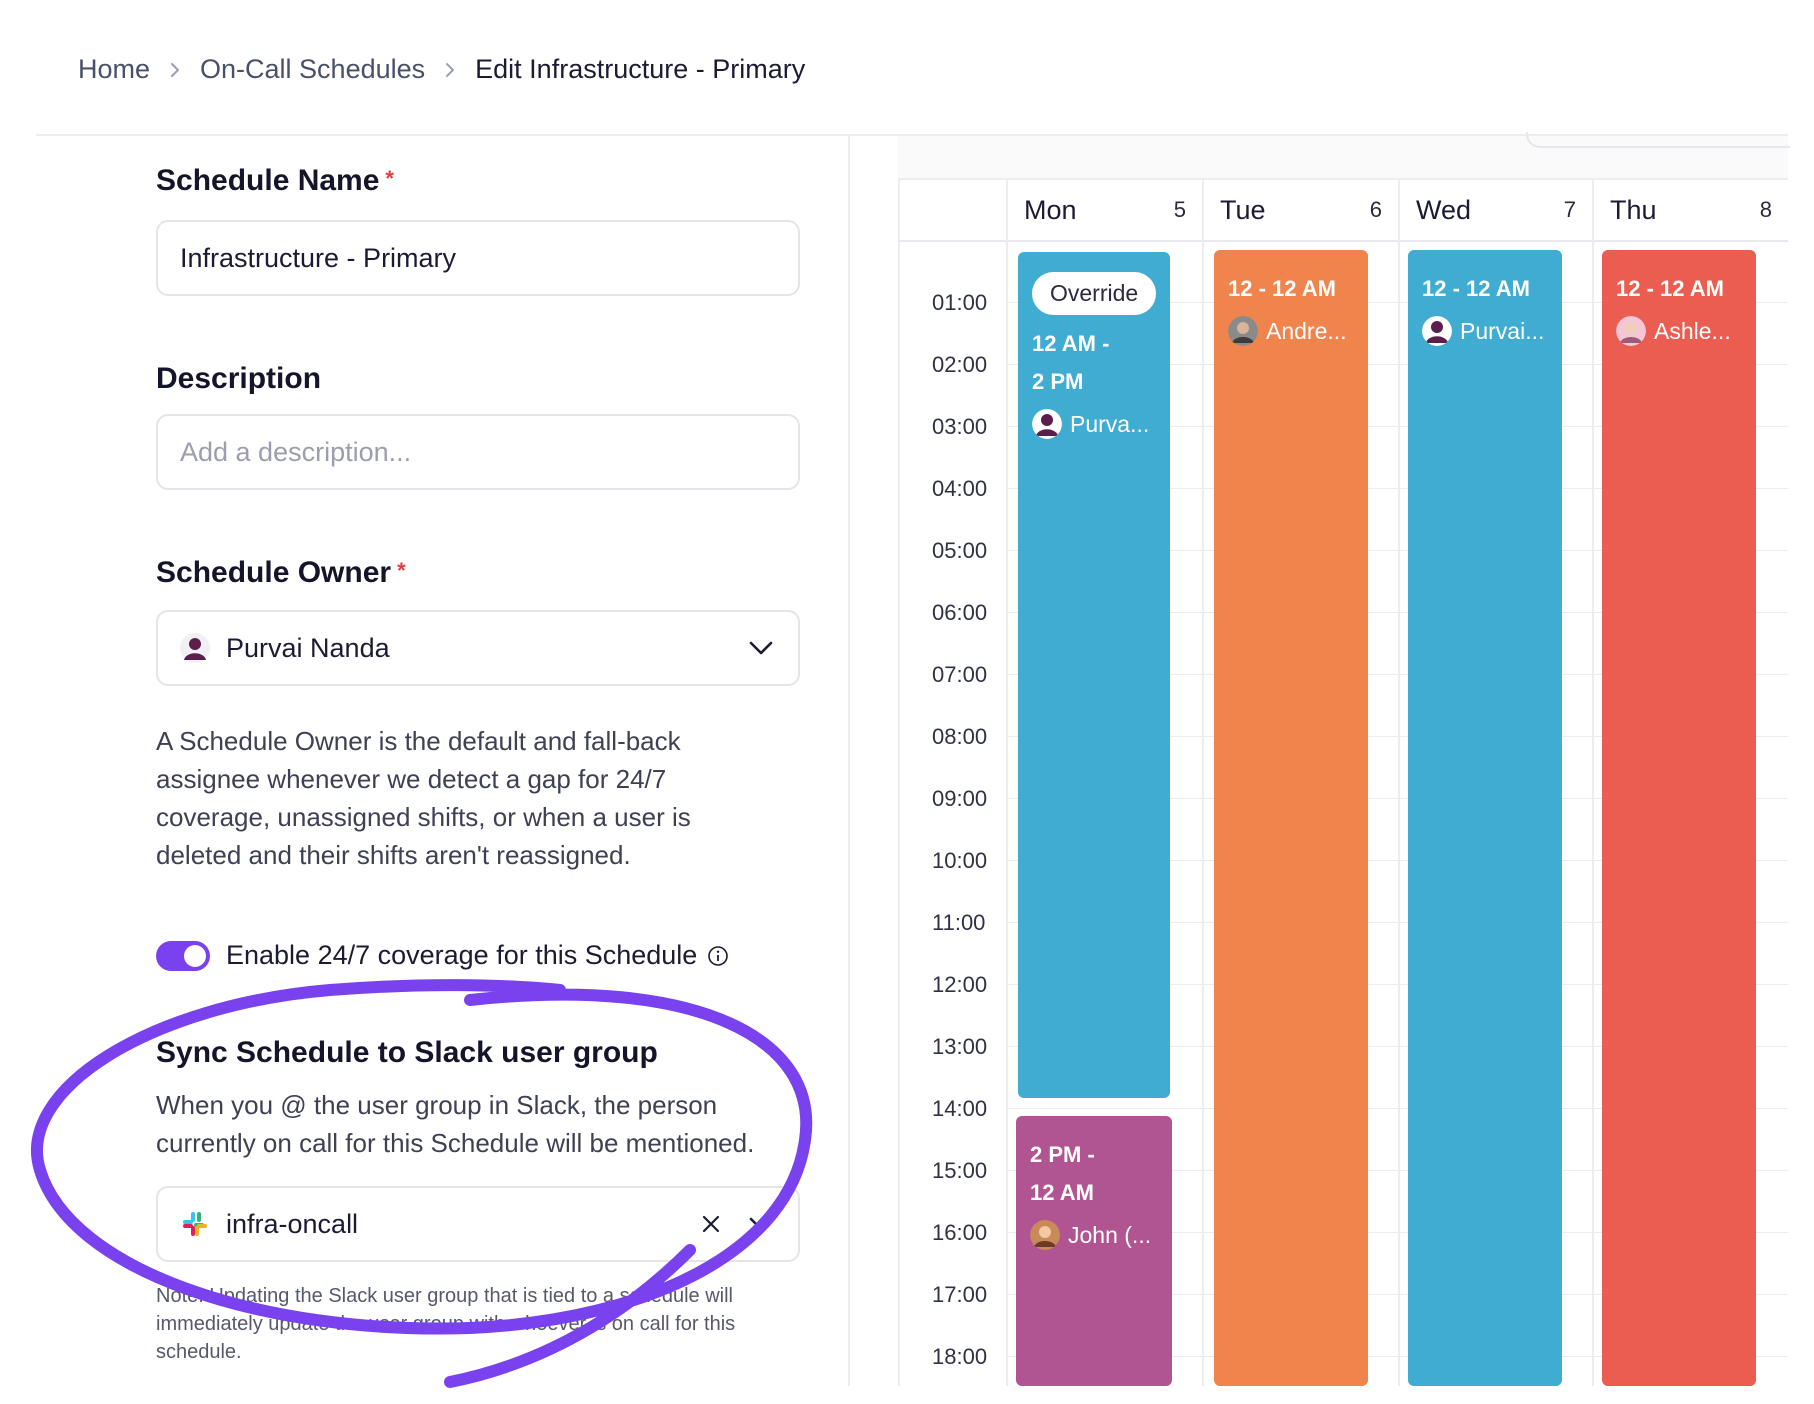  Describe the element at coordinates (960, 1356) in the screenshot. I see `time-label: 18:00` at that location.